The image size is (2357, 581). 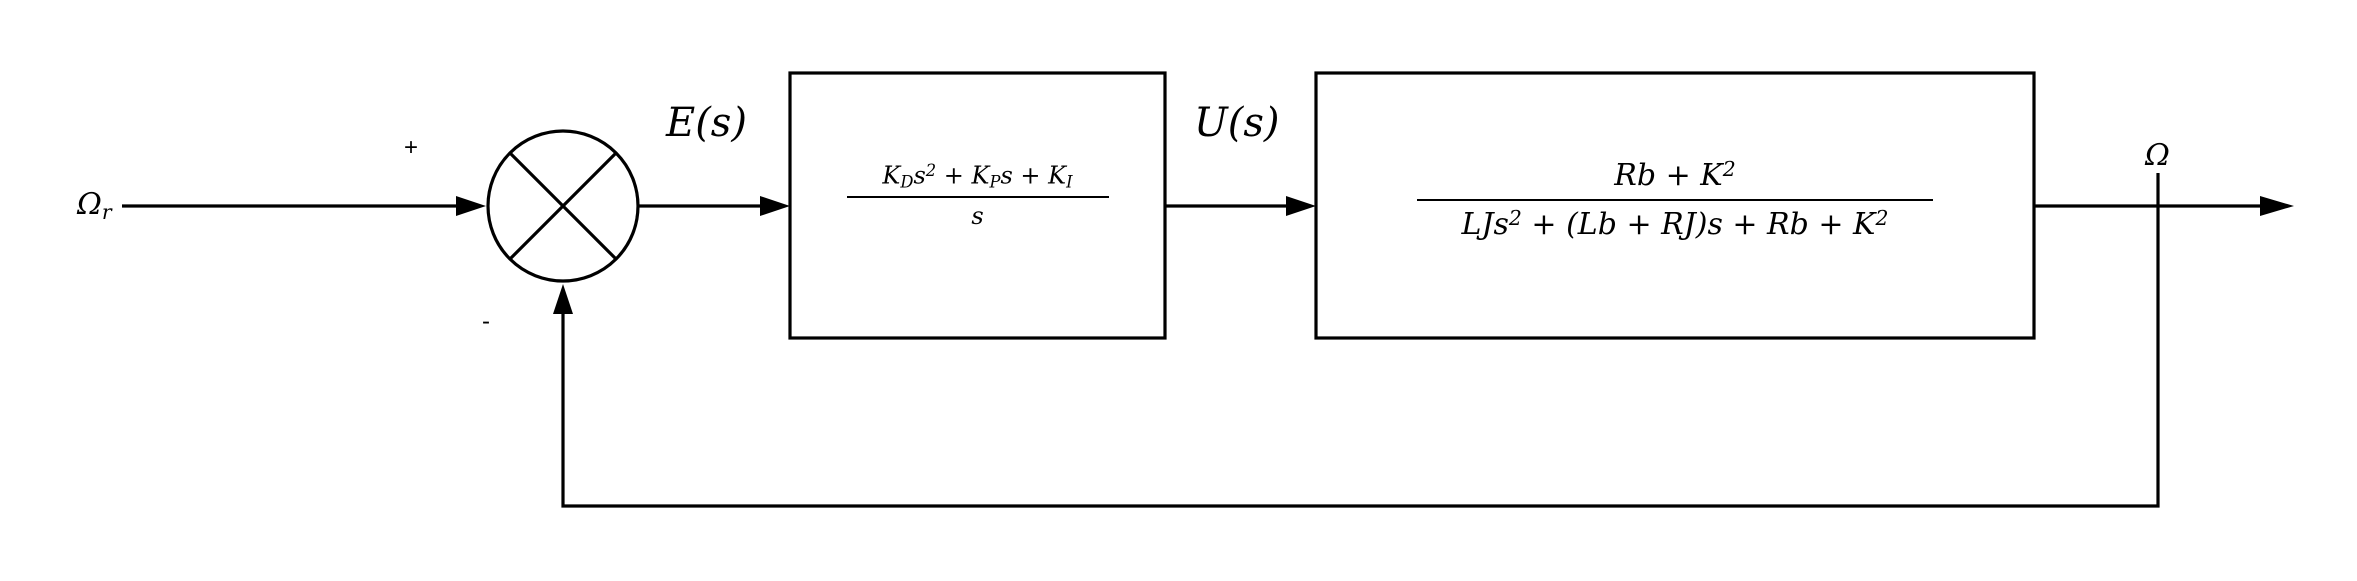 I want to click on feedback-arrowhead, so click(x=563, y=299).